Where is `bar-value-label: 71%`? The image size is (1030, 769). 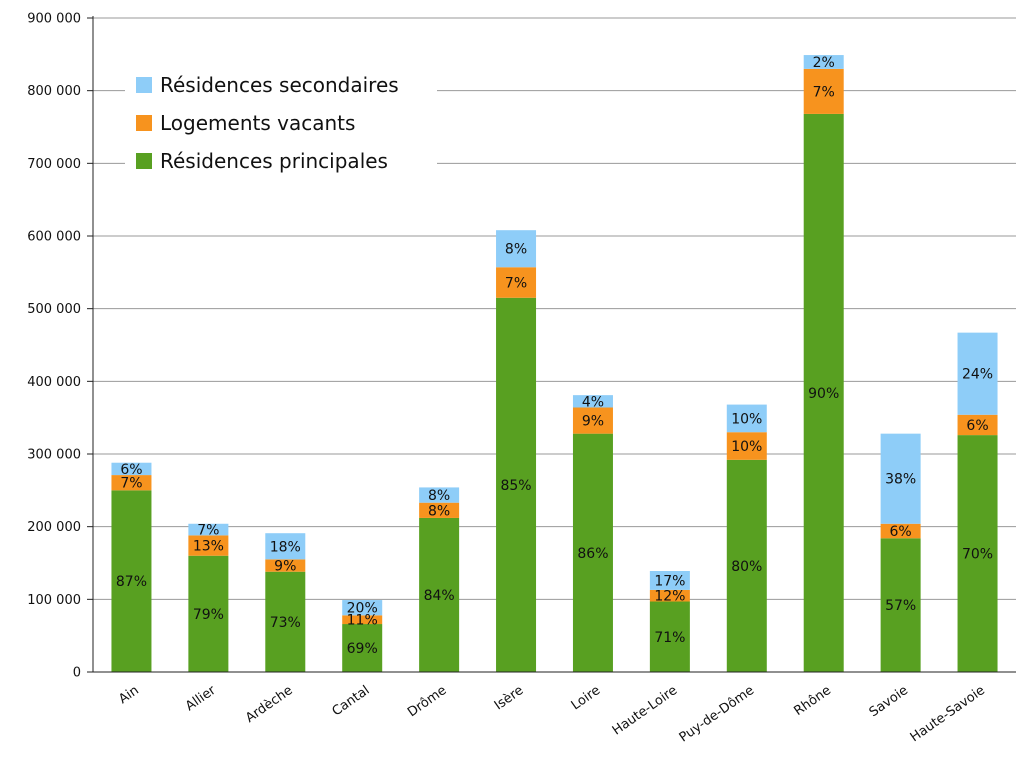 bar-value-label: 71% is located at coordinates (669, 638).